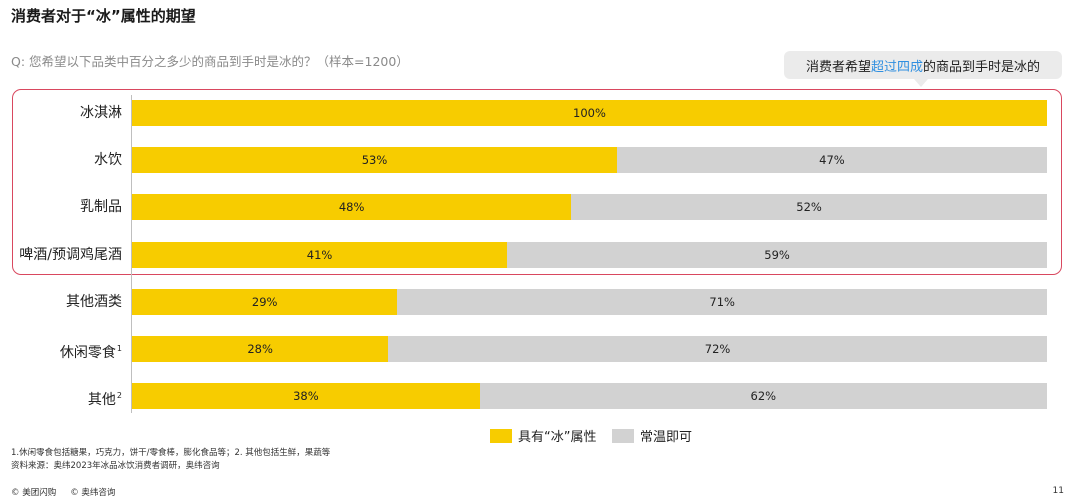 The image size is (1080, 500). I want to click on bar-segment-normal: 59%, so click(777, 255).